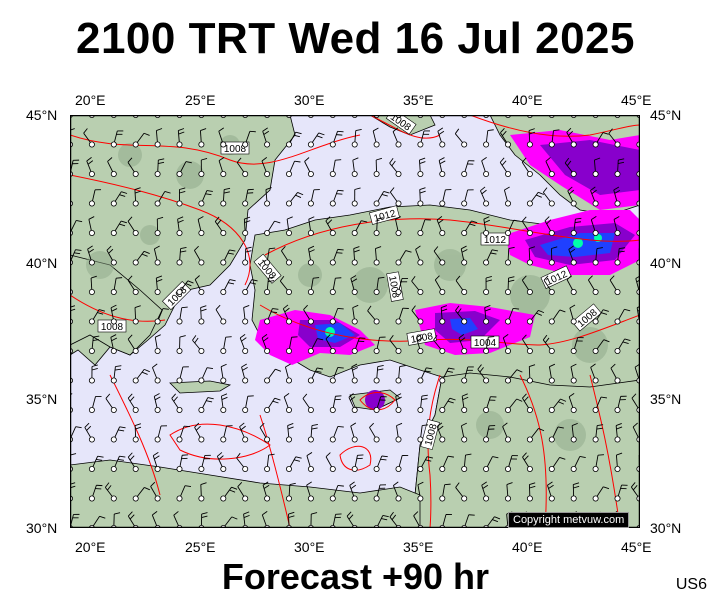  Describe the element at coordinates (355, 576) in the screenshot. I see `forecast-hour: Forecast +90 hr` at that location.